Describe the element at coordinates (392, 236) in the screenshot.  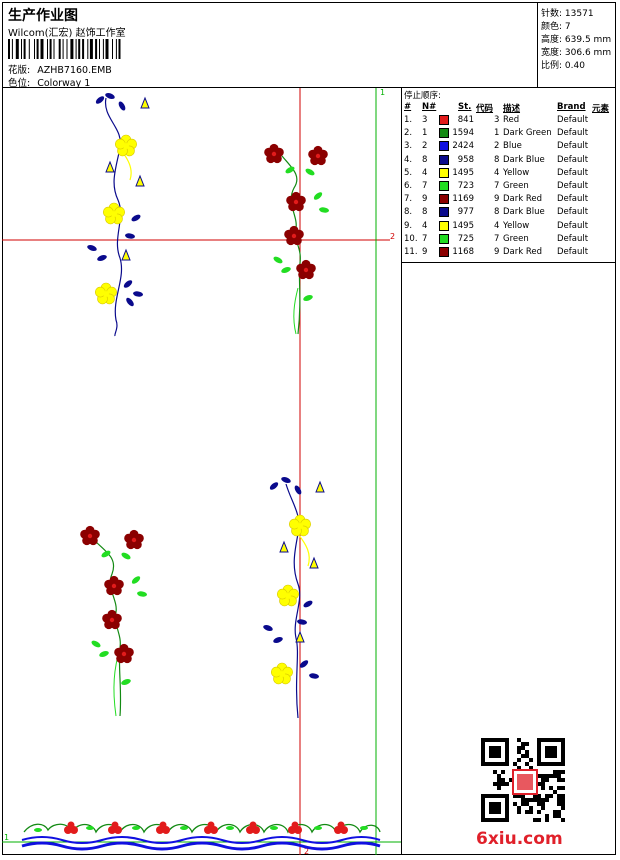
I see `guide-marker-2-right: 2` at that location.